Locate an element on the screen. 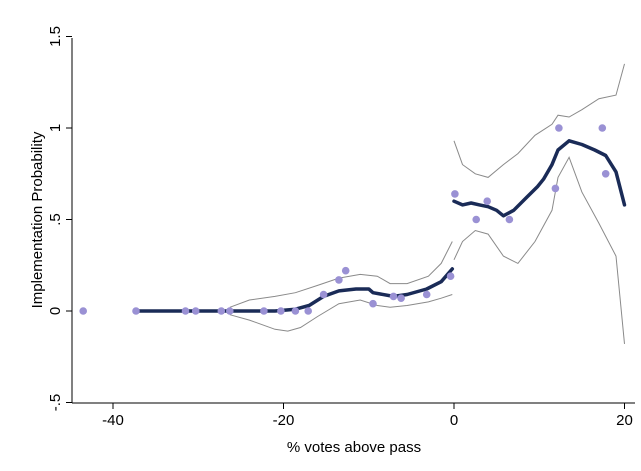 The height and width of the screenshot is (471, 641). x-tick-label: -20 is located at coordinates (284, 420).